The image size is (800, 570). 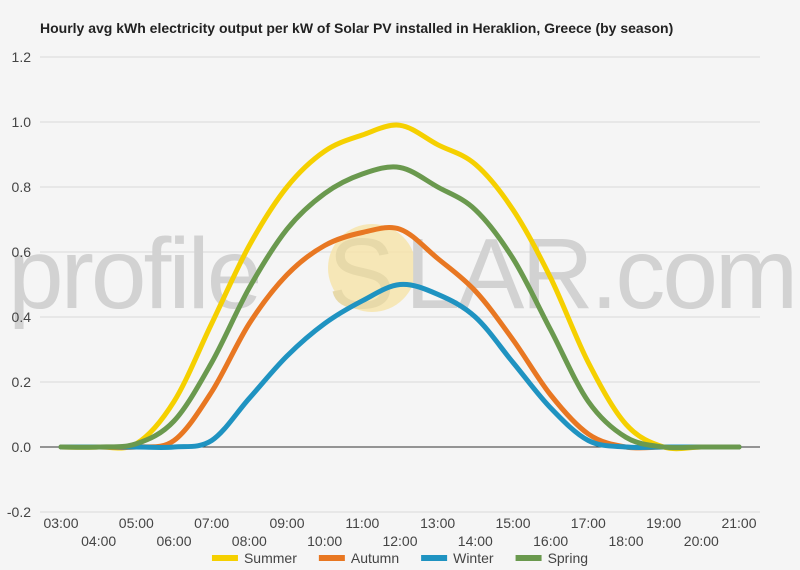 I want to click on x-tick-label: 08:00, so click(x=249, y=541).